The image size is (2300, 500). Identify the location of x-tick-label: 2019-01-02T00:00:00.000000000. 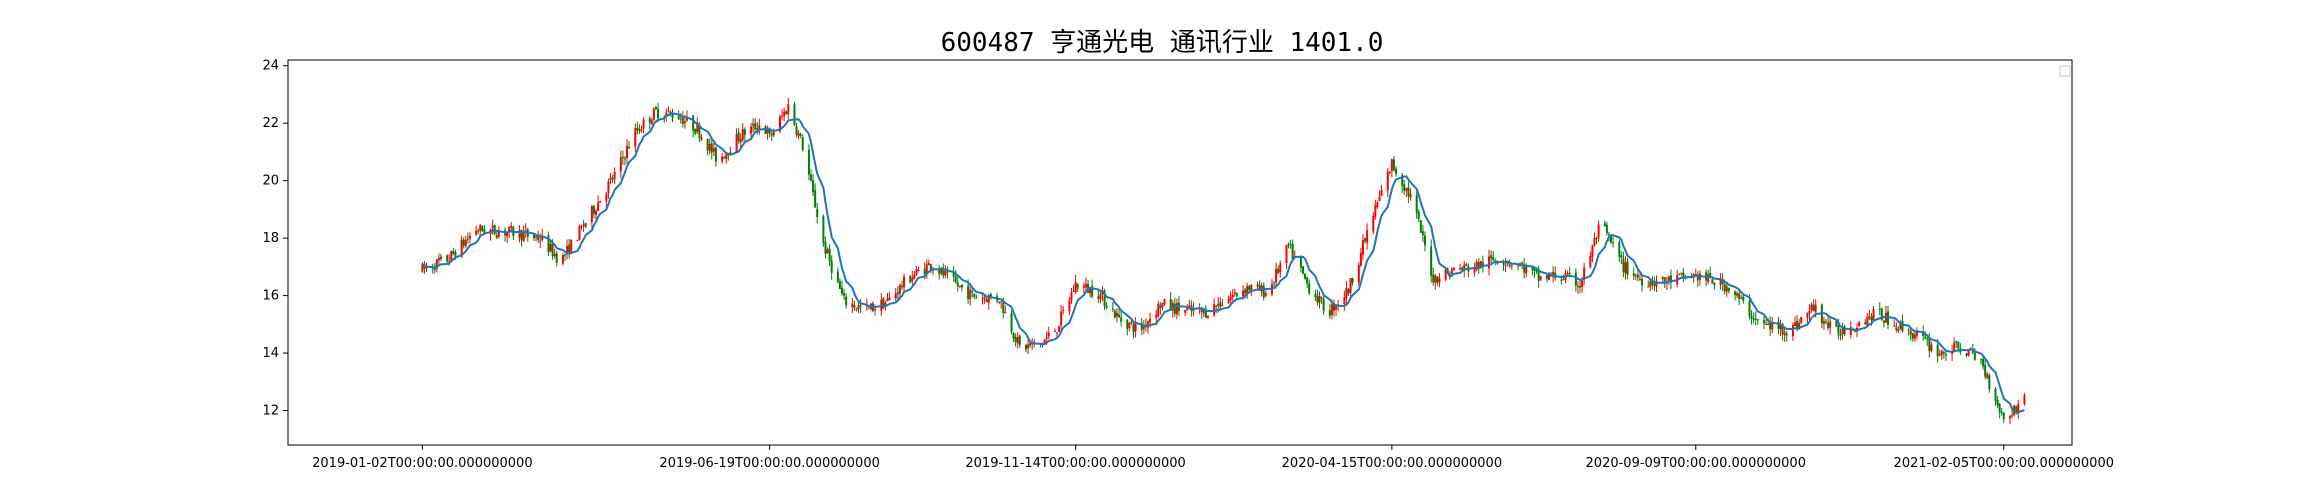
(422, 463).